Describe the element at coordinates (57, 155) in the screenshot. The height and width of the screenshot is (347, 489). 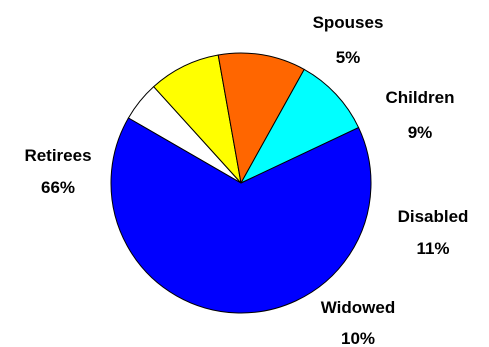
I see `retirees-label: Retirees` at that location.